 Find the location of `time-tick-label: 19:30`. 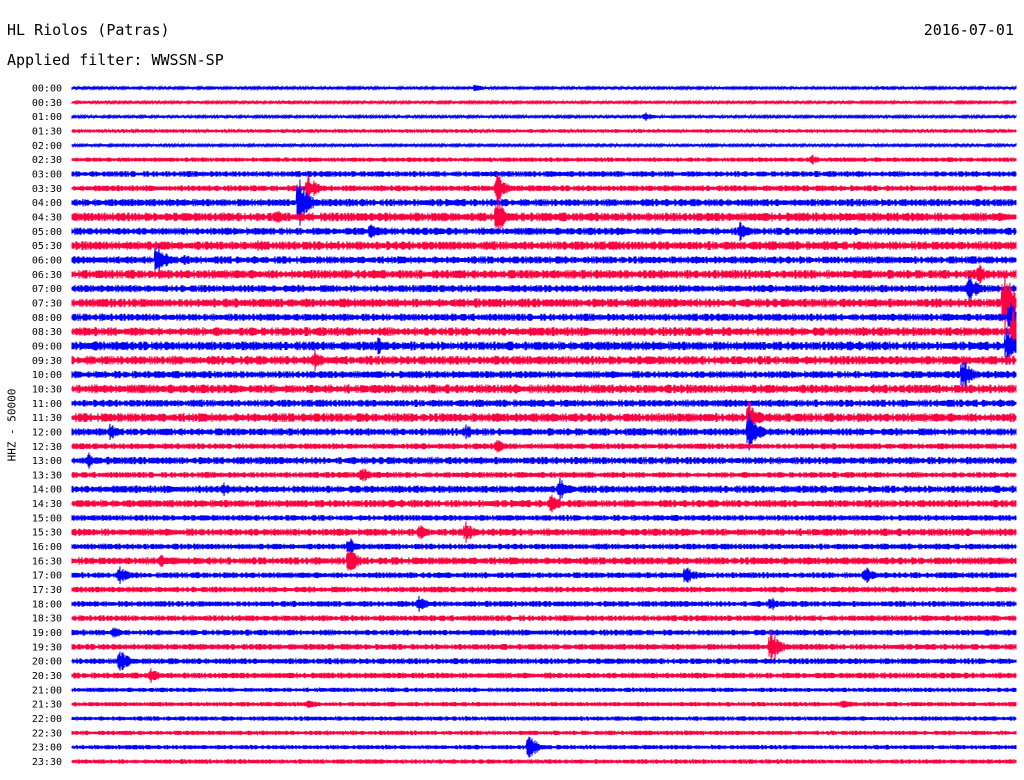

time-tick-label: 19:30 is located at coordinates (47, 647).